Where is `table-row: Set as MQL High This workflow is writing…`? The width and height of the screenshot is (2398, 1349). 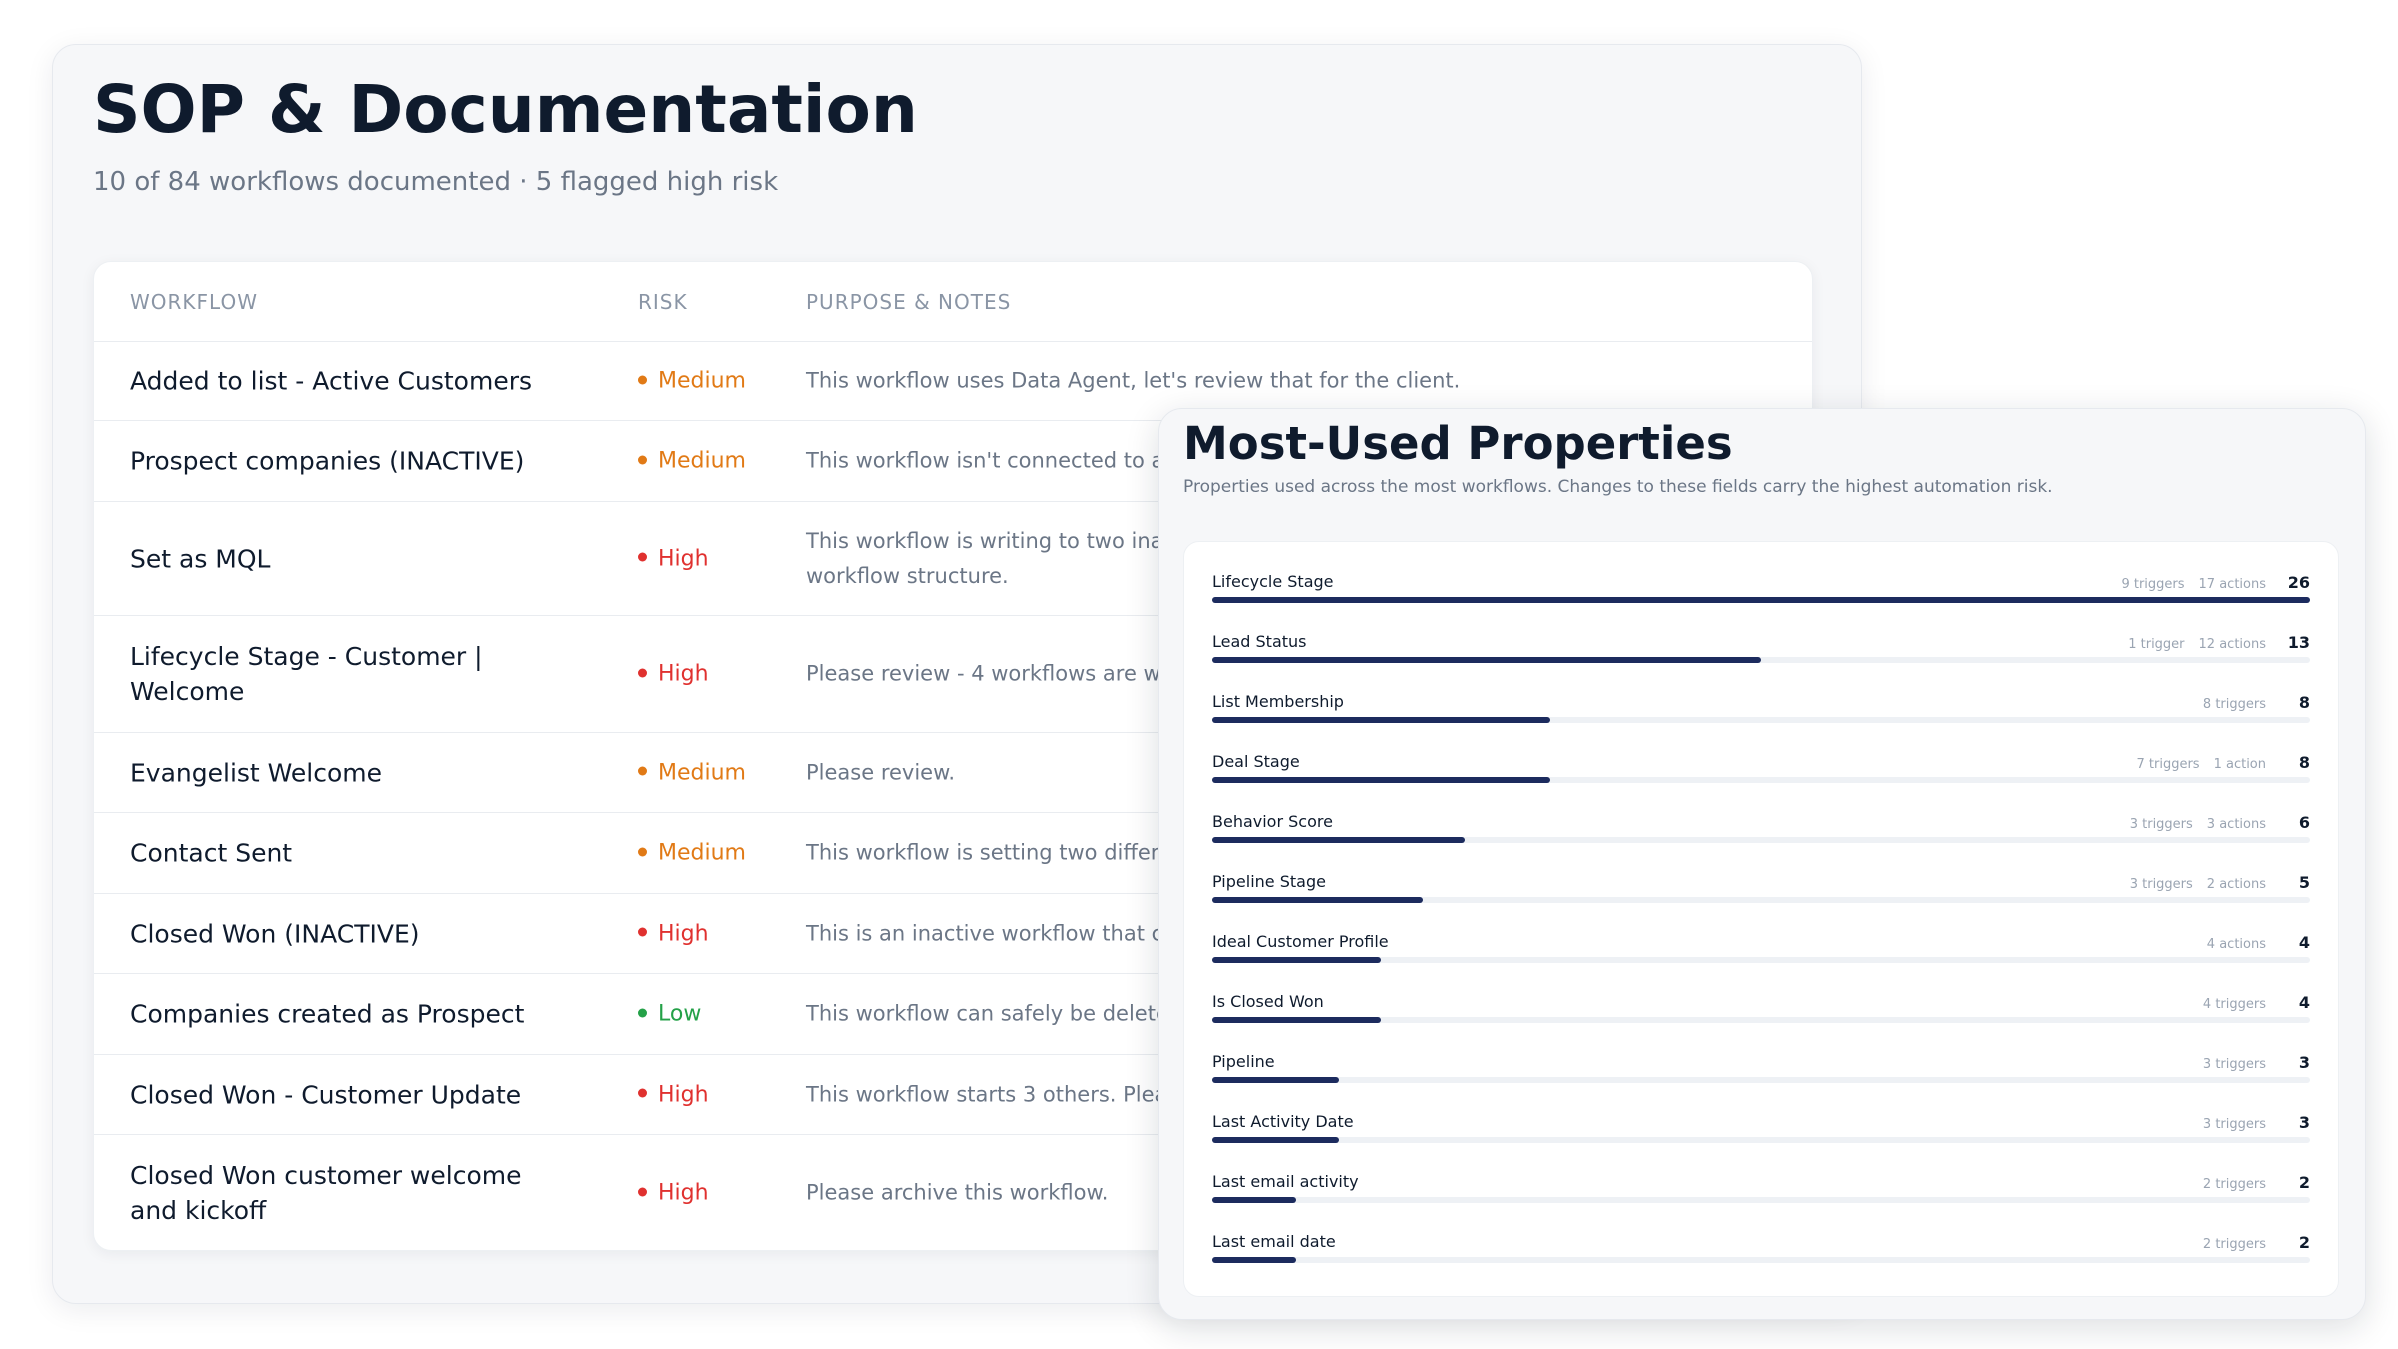
table-row: Set as MQL High This workflow is writing… is located at coordinates (953, 559).